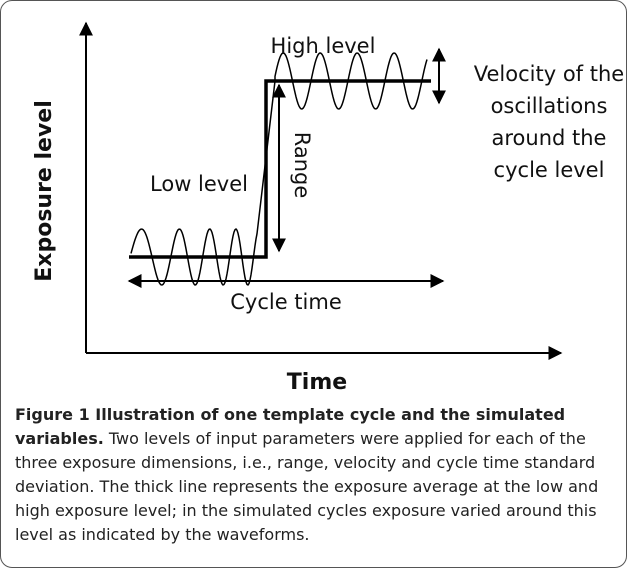 The width and height of the screenshot is (627, 568). What do you see at coordinates (44, 191) in the screenshot?
I see `y-axis-label: Exposure level` at bounding box center [44, 191].